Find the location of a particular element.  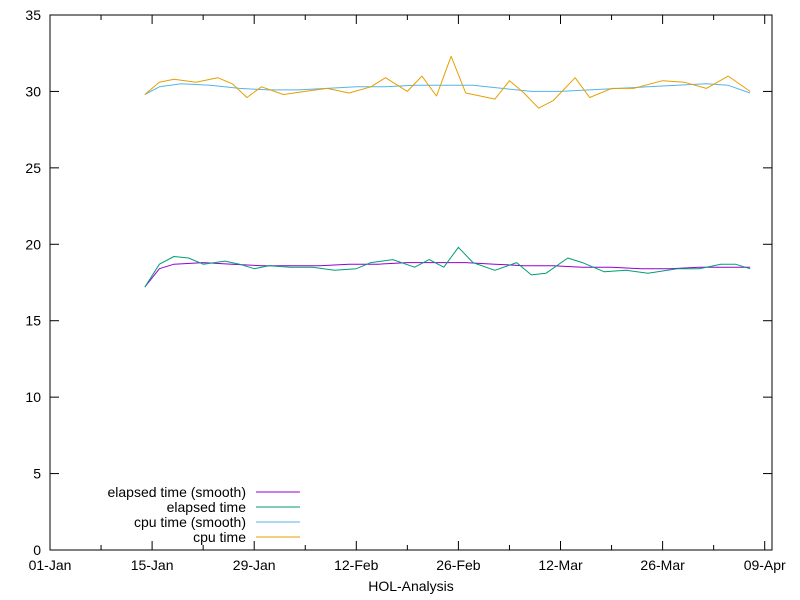

legend-label: elapsed time is located at coordinates (207, 507).